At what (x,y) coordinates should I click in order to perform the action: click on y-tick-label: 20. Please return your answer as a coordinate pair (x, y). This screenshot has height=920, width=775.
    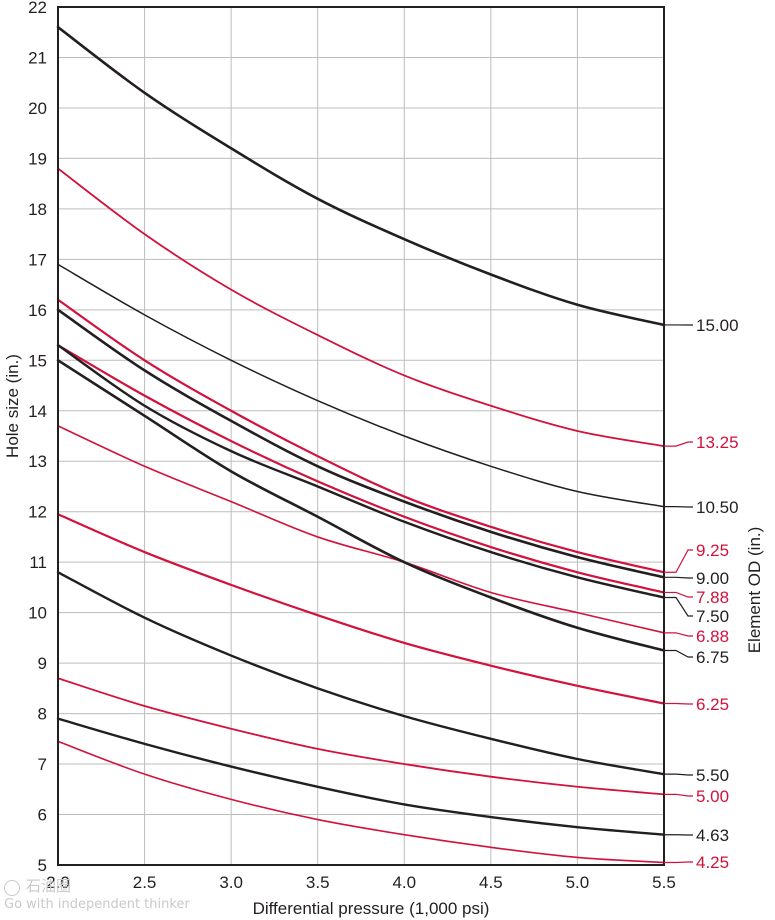
    Looking at the image, I should click on (37, 108).